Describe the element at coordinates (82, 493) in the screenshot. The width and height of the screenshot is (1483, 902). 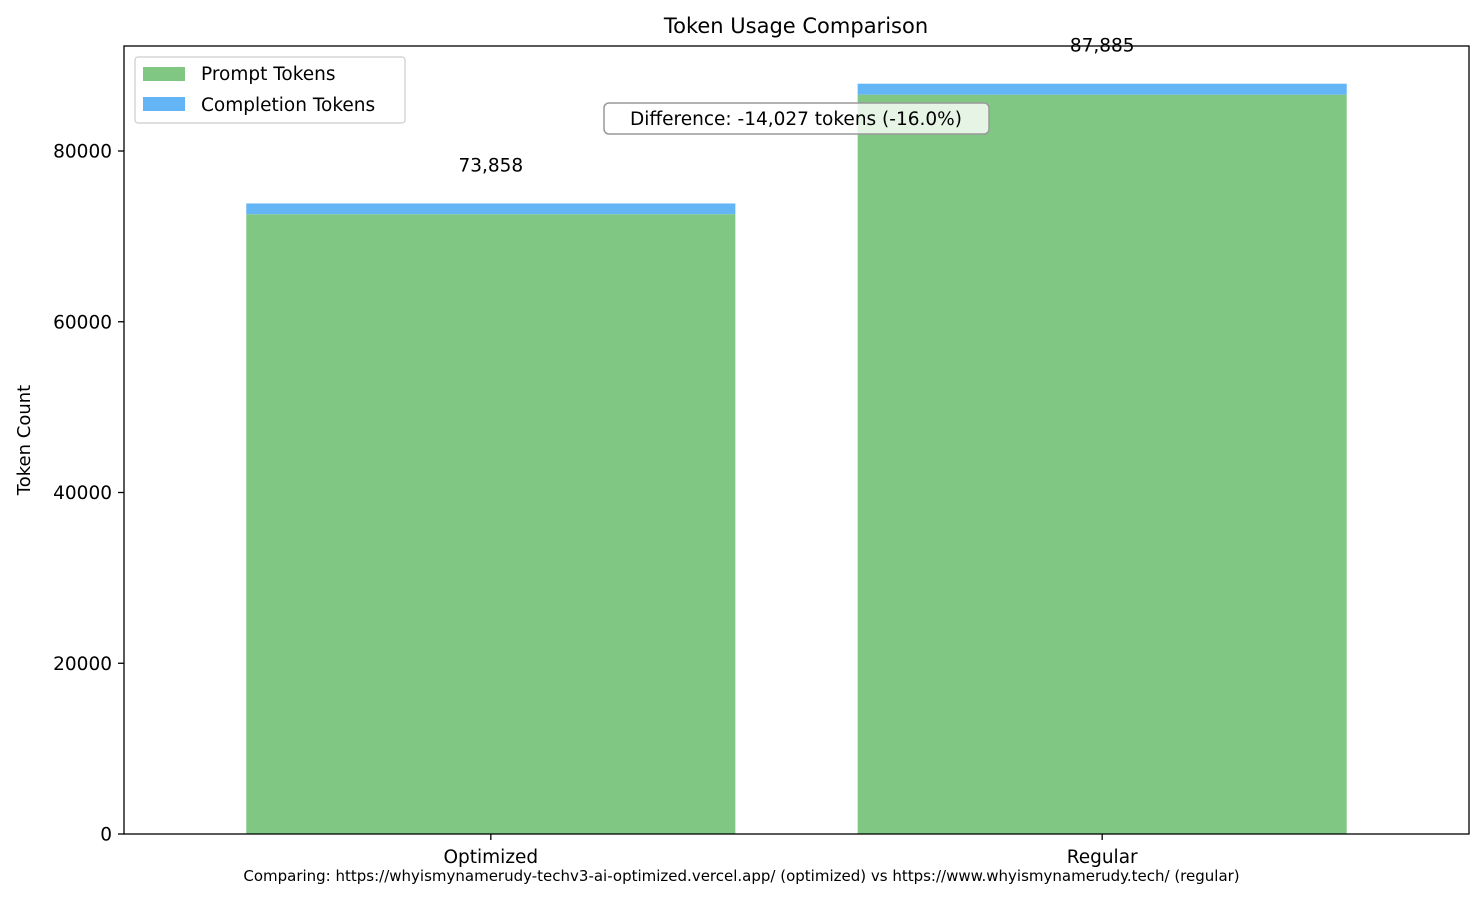
I see `y-tick-label: 40000` at that location.